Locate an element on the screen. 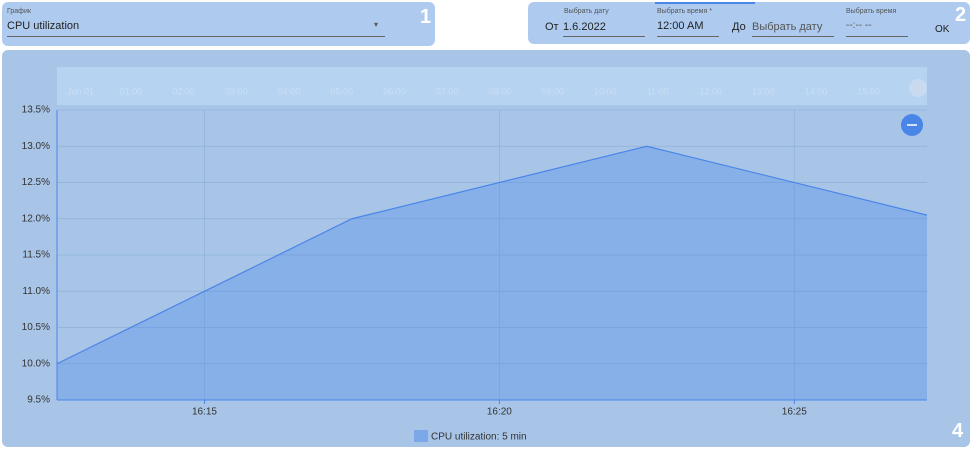 The height and width of the screenshot is (449, 973). date-input: 1.6.2022 is located at coordinates (584, 27).